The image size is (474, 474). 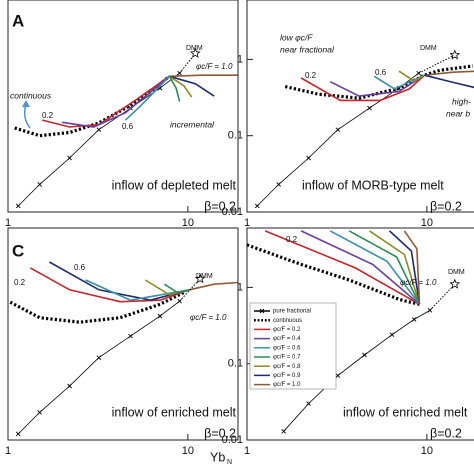 What do you see at coordinates (217, 457) in the screenshot?
I see `x-axis-label: Yb` at bounding box center [217, 457].